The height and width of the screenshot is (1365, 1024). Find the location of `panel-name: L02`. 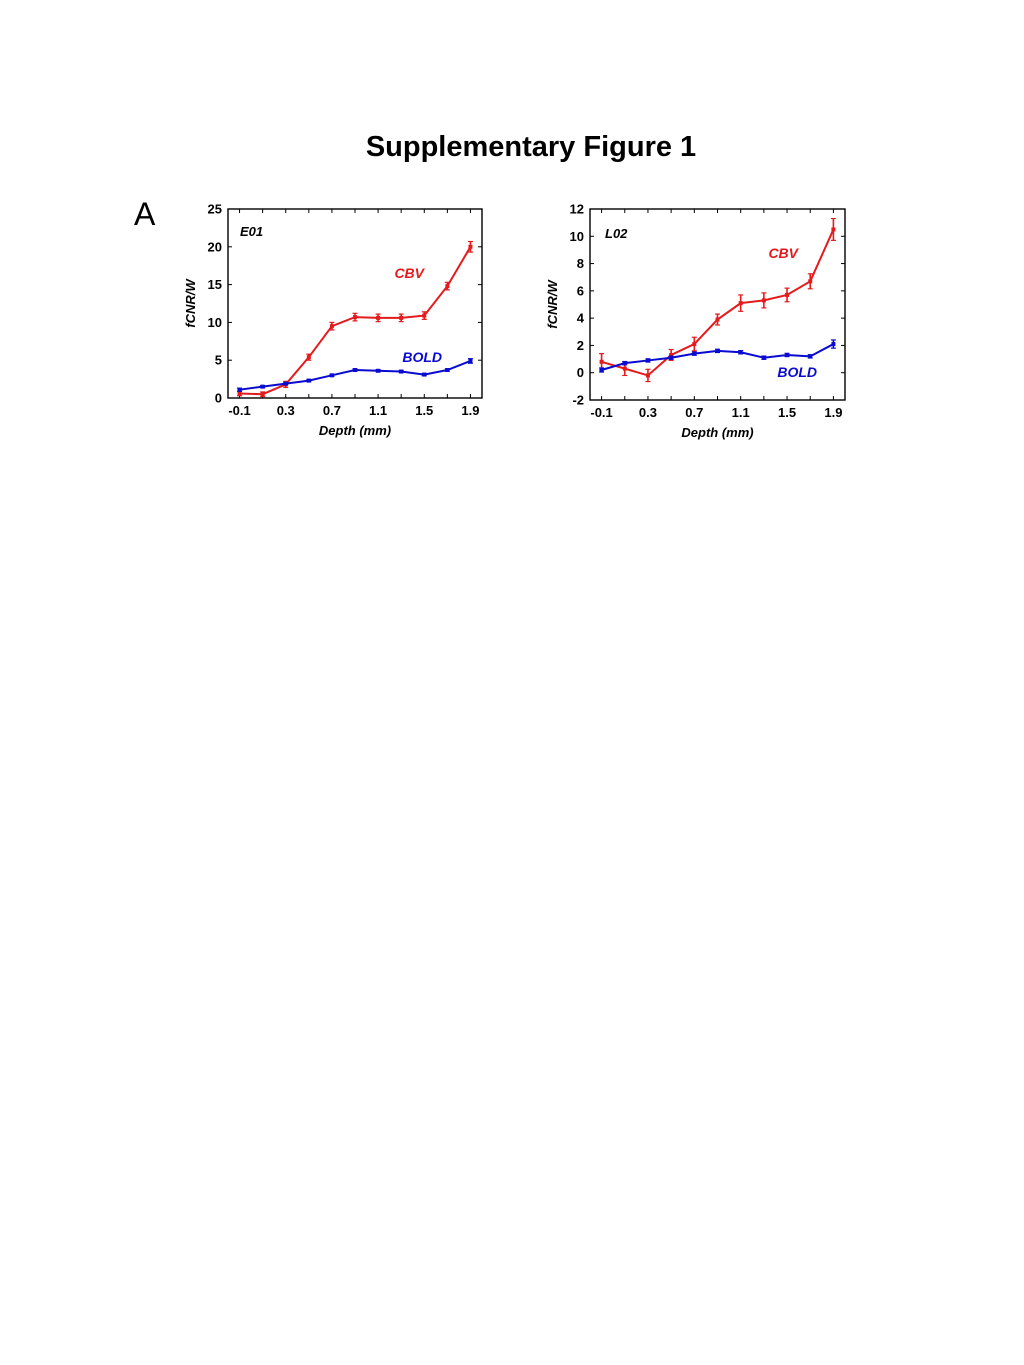

panel-name: L02 is located at coordinates (616, 233).